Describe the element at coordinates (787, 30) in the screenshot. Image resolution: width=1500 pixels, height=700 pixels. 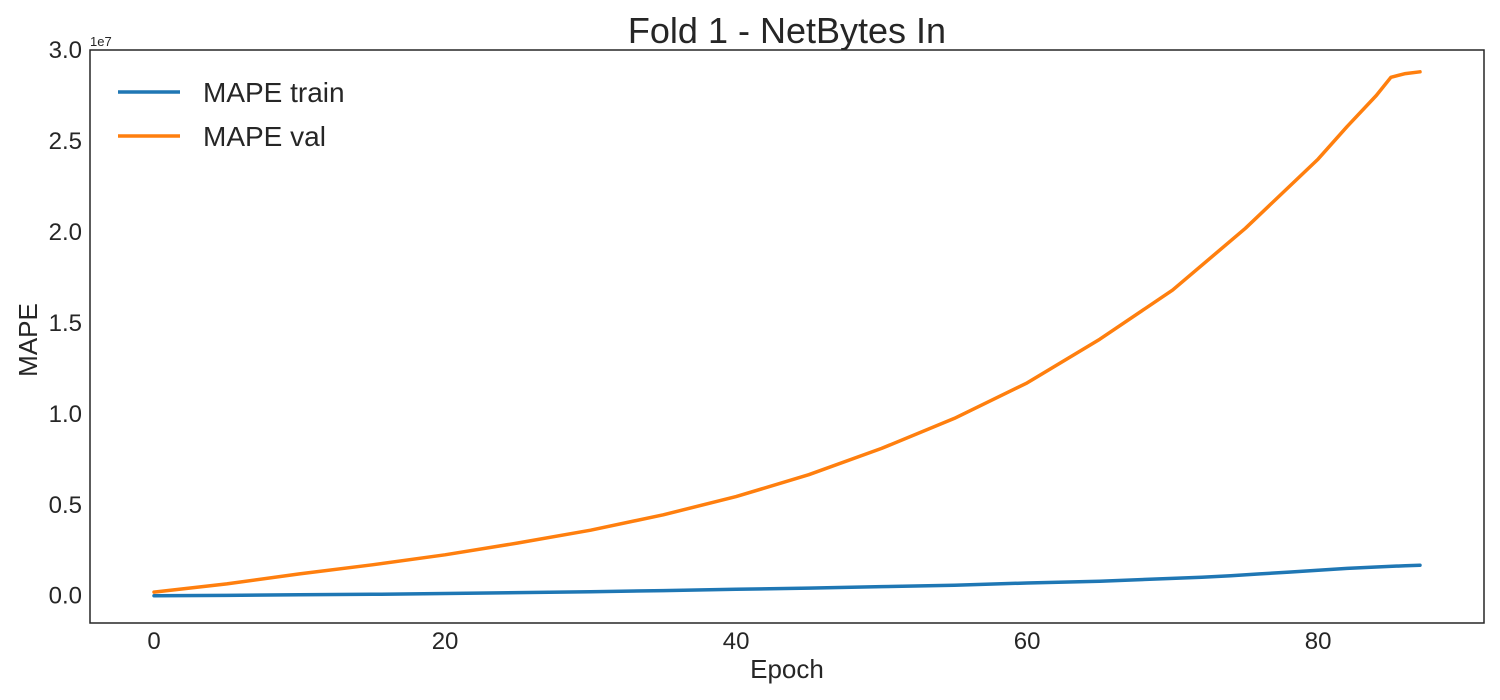
I see `chart-title: Fold 1 - NetBytes In` at that location.